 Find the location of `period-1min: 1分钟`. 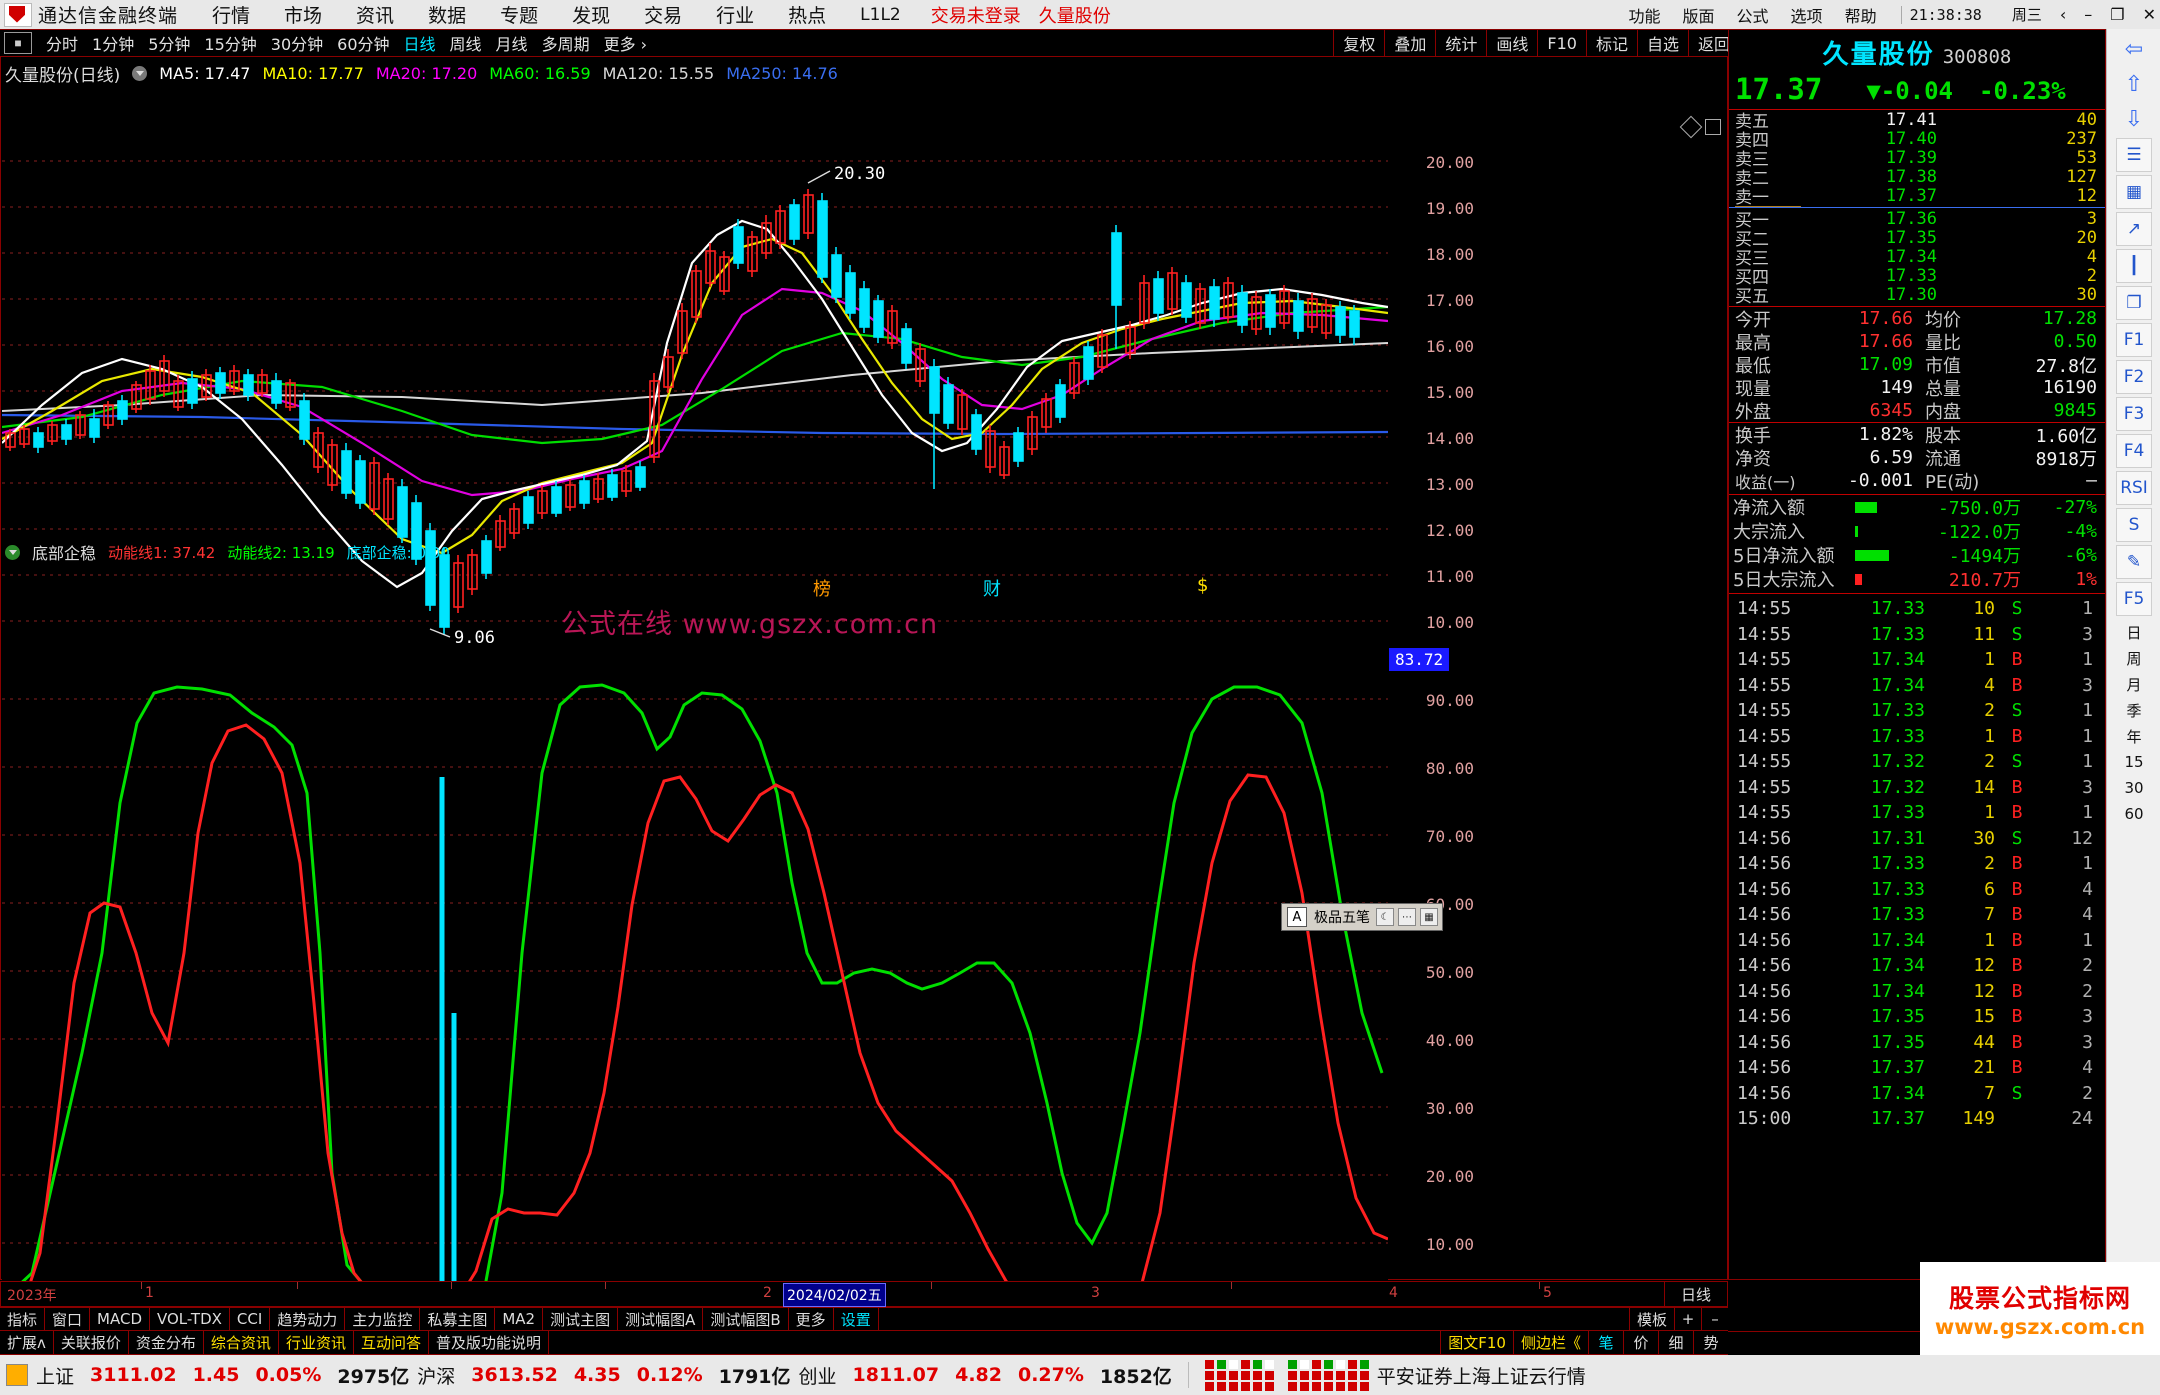

period-1min: 1分钟 is located at coordinates (113, 44).